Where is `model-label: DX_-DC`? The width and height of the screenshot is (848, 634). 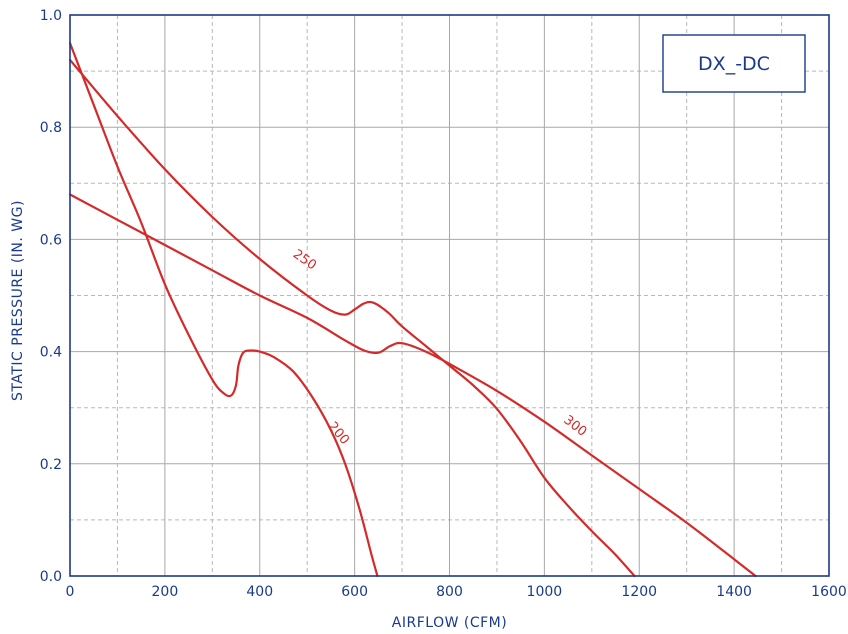 model-label: DX_-DC is located at coordinates (734, 64).